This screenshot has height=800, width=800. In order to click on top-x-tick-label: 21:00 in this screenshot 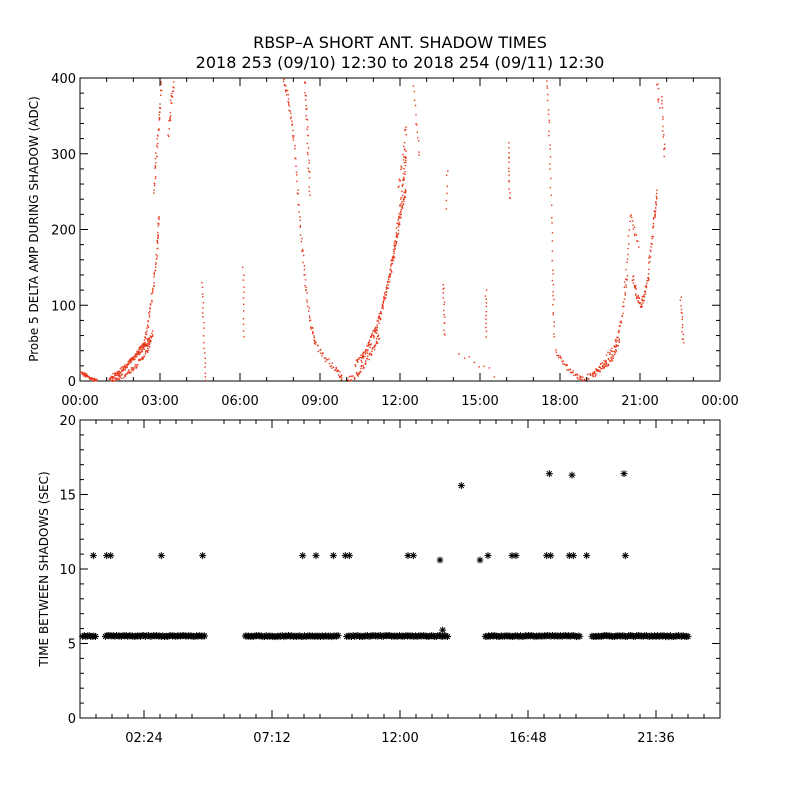, I will do `click(639, 401)`.